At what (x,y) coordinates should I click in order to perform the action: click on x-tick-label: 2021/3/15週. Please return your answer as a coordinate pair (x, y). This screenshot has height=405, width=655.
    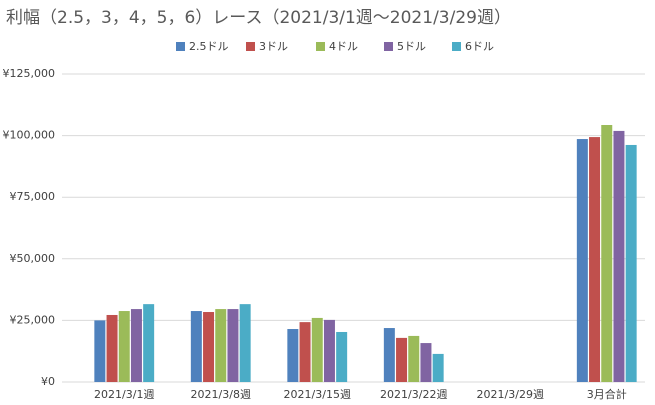
    Looking at the image, I should click on (317, 394).